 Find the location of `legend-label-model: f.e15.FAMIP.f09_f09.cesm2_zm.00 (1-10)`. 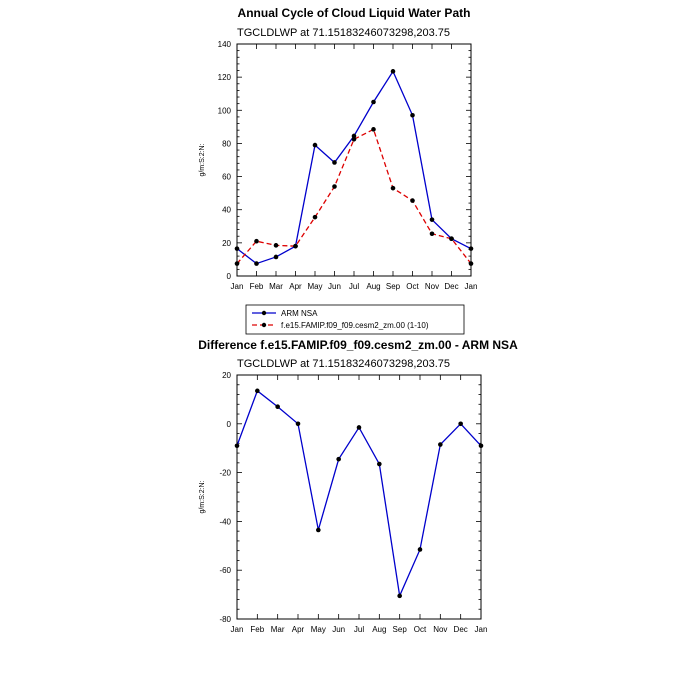

legend-label-model: f.e15.FAMIP.f09_f09.cesm2_zm.00 (1-10) is located at coordinates (355, 325).